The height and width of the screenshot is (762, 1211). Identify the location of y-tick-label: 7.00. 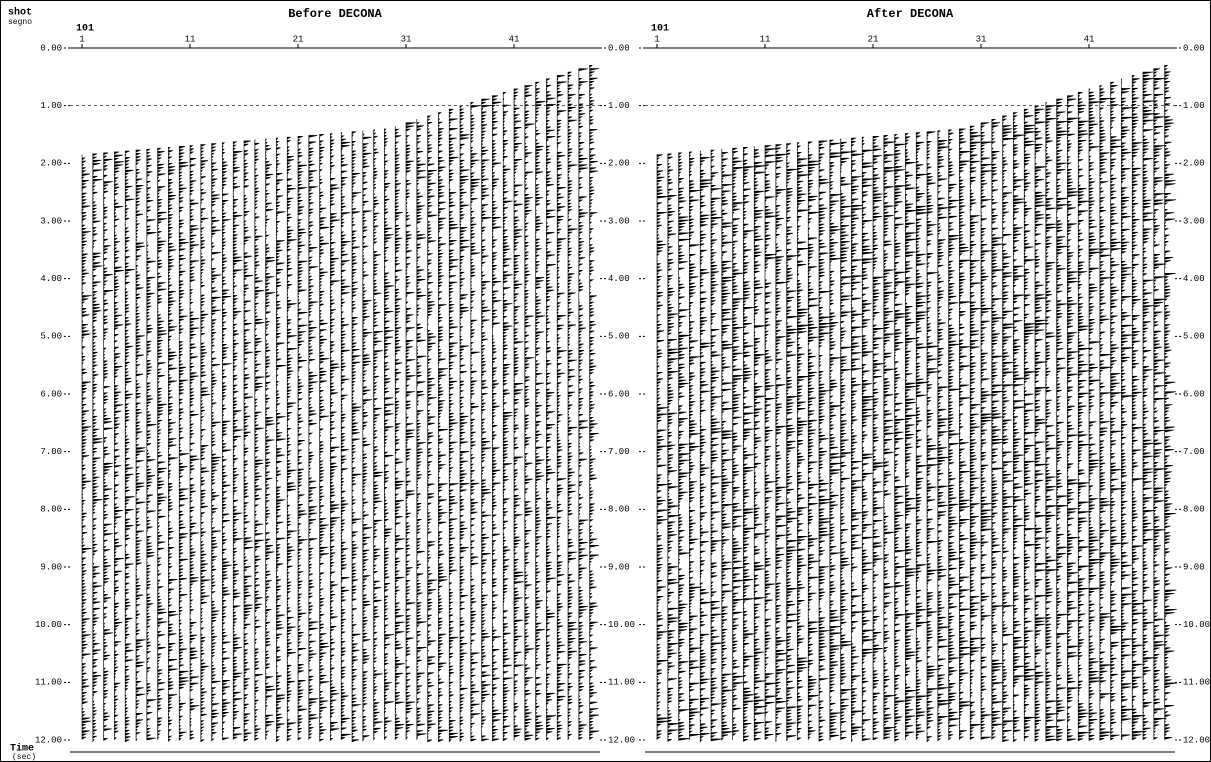
(51, 452).